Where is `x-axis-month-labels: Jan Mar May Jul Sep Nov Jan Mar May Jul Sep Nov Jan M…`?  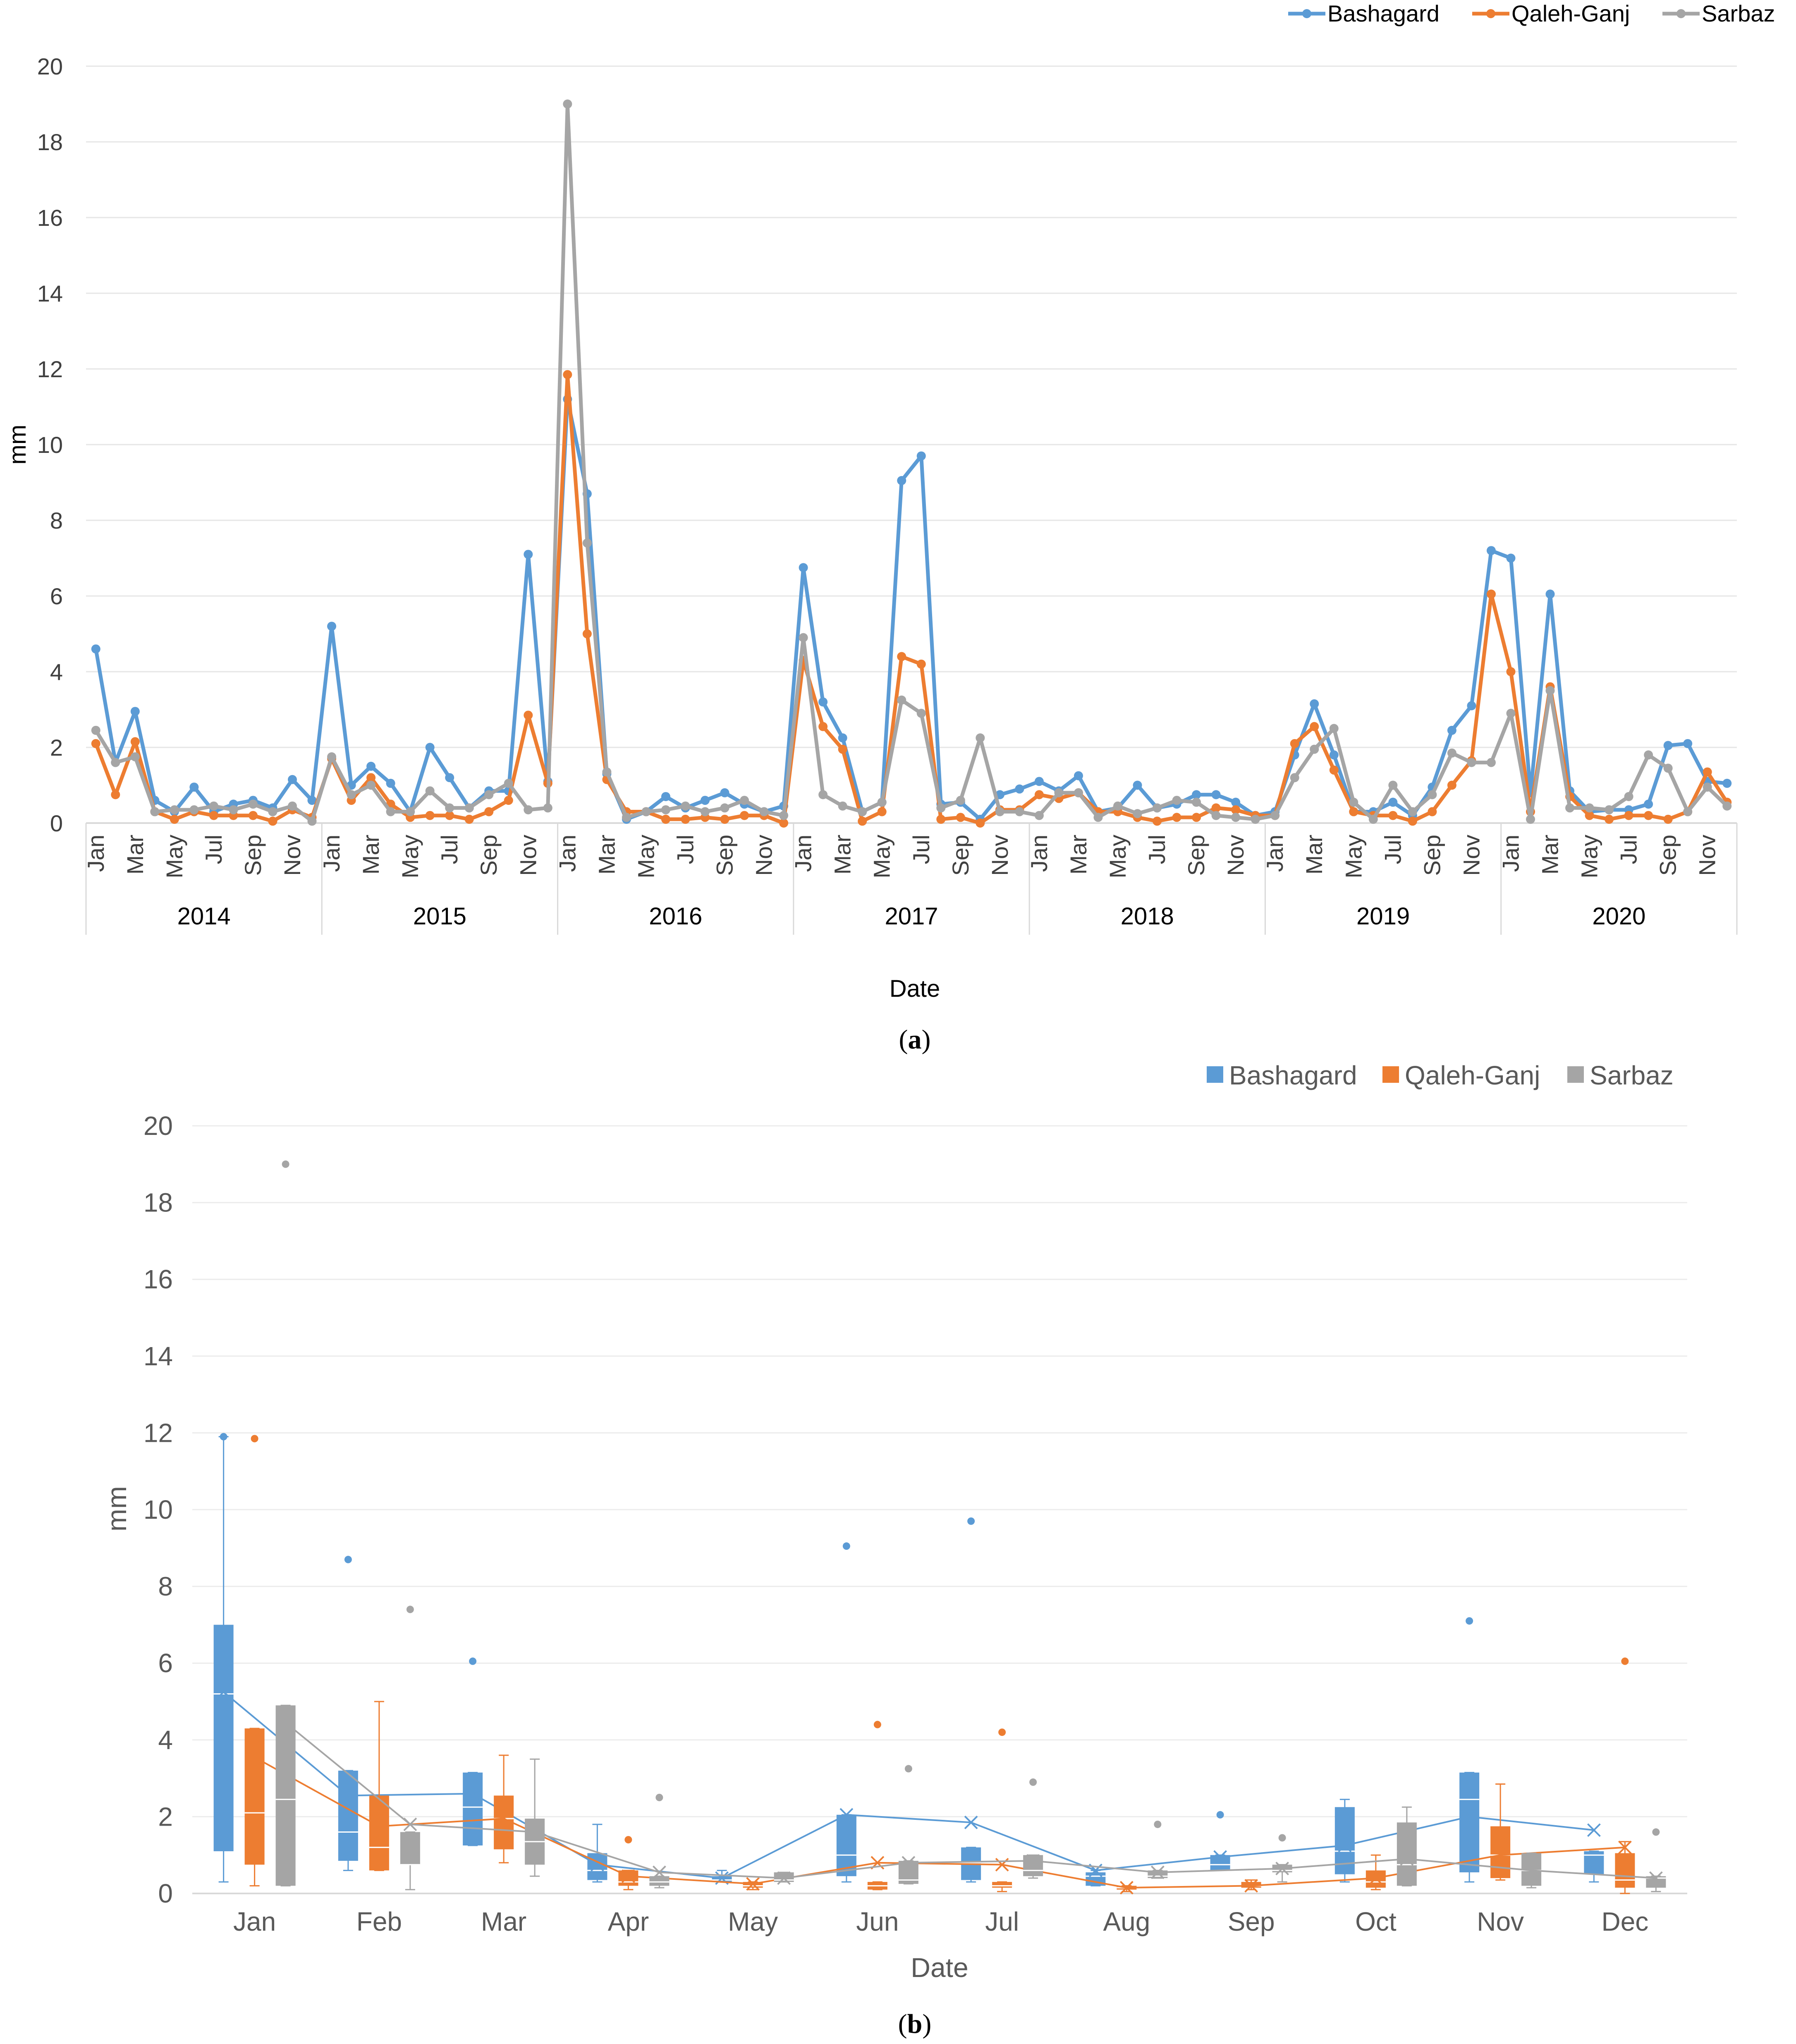 x-axis-month-labels: Jan Mar May Jul Sep Nov Jan Mar May Jul Sep Nov Jan M… is located at coordinates (901, 857).